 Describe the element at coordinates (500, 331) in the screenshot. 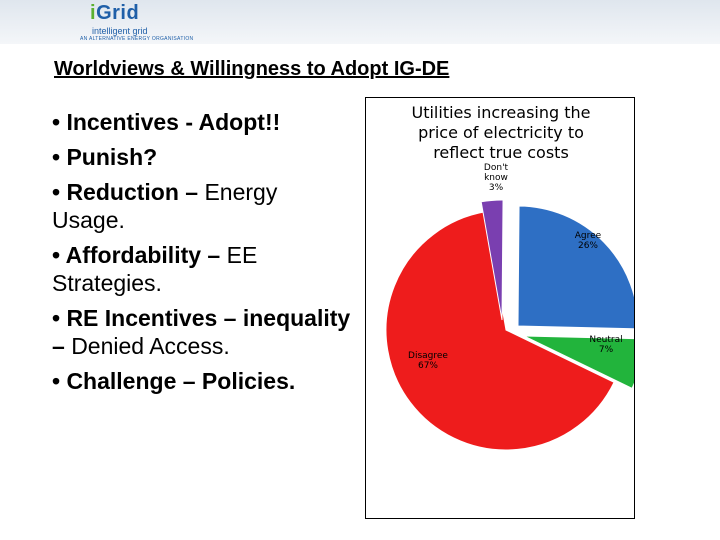

I see `pie-slice-disagree` at that location.